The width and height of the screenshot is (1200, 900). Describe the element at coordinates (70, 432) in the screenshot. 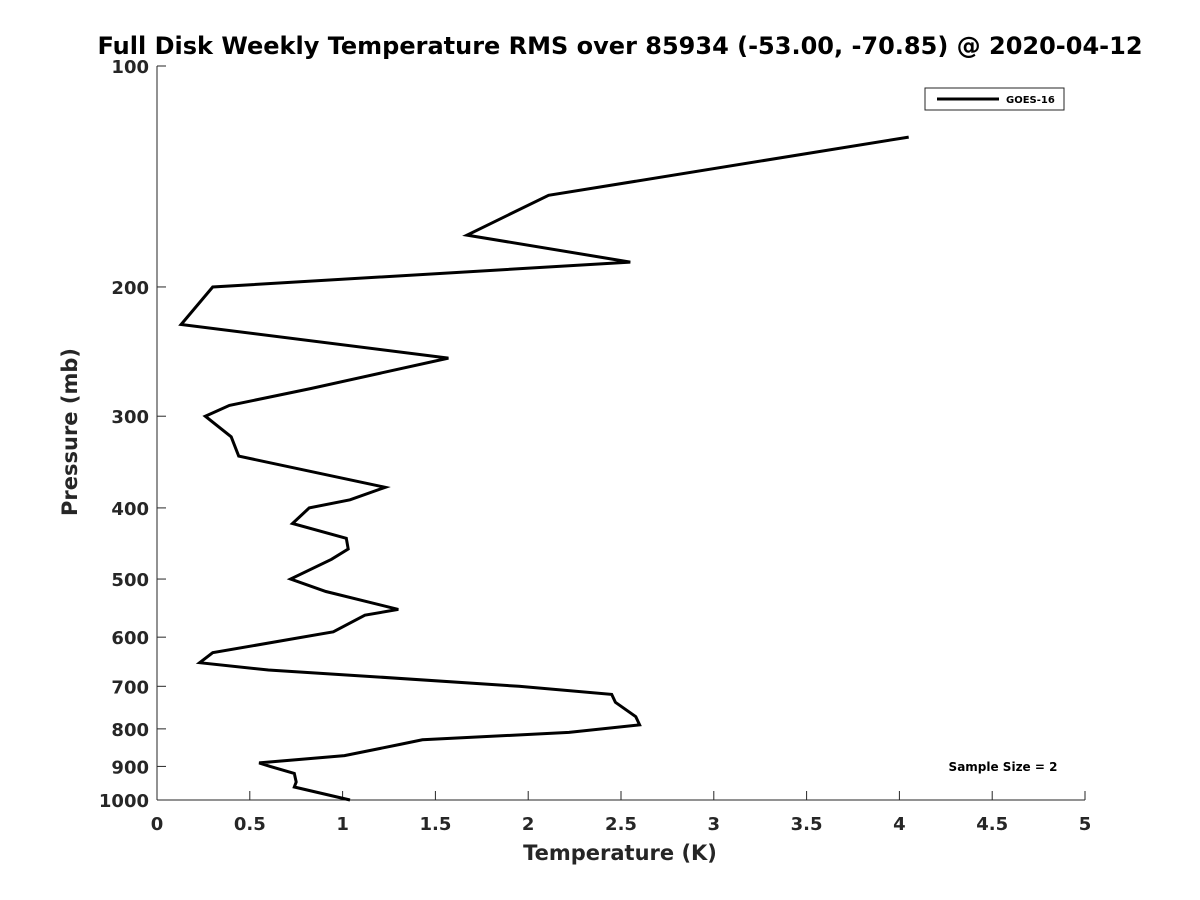

I see `y-axis-label: Pressure (mb)` at that location.